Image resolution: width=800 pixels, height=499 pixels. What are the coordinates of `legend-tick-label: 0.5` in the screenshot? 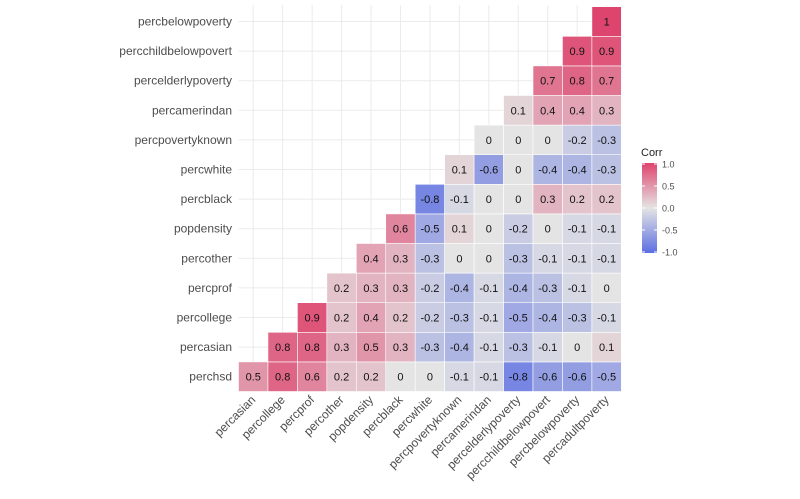 It's located at (668, 187).